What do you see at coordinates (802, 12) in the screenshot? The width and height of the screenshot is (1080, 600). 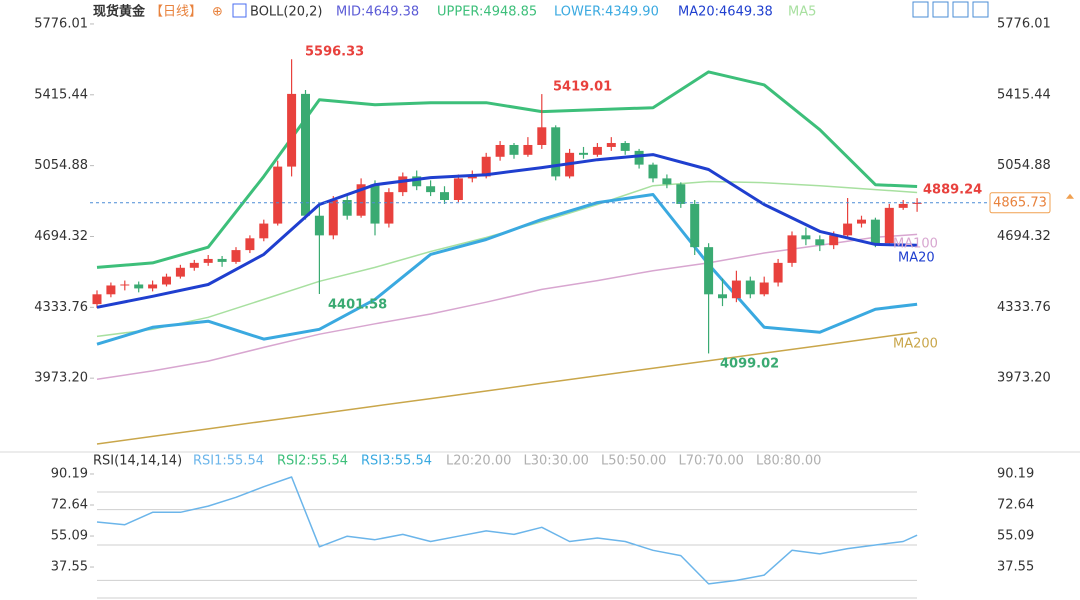 I see `ma5-label: MA5` at bounding box center [802, 12].